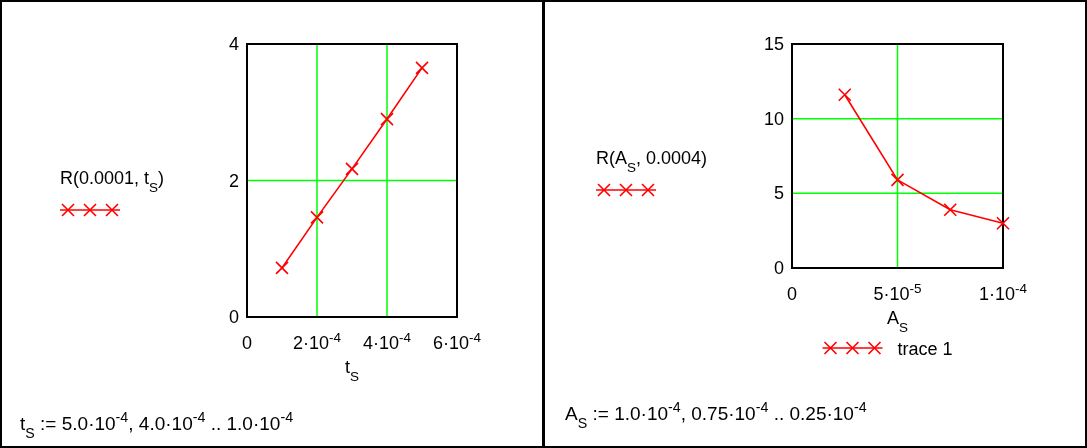 This screenshot has height=448, width=1087. I want to click on x-tick-label: 6·10$^{-4}$, so click(457, 341).